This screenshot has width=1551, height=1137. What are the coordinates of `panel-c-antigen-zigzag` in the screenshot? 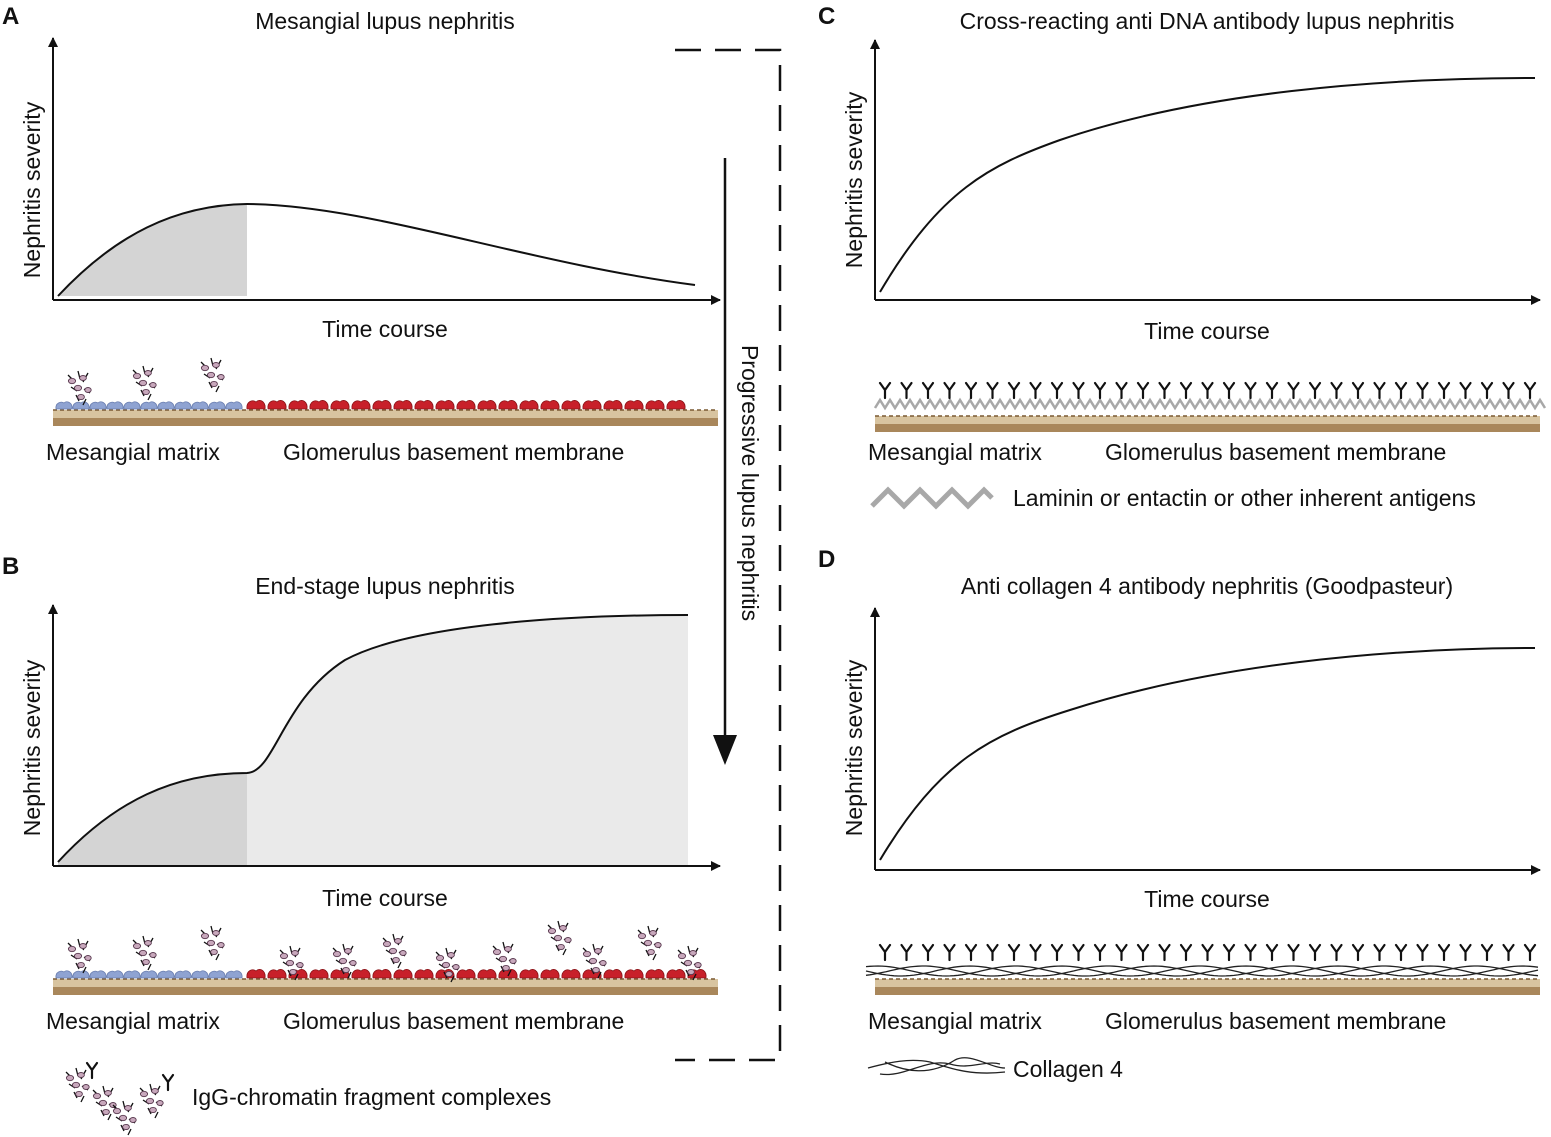 It's located at (1210, 404).